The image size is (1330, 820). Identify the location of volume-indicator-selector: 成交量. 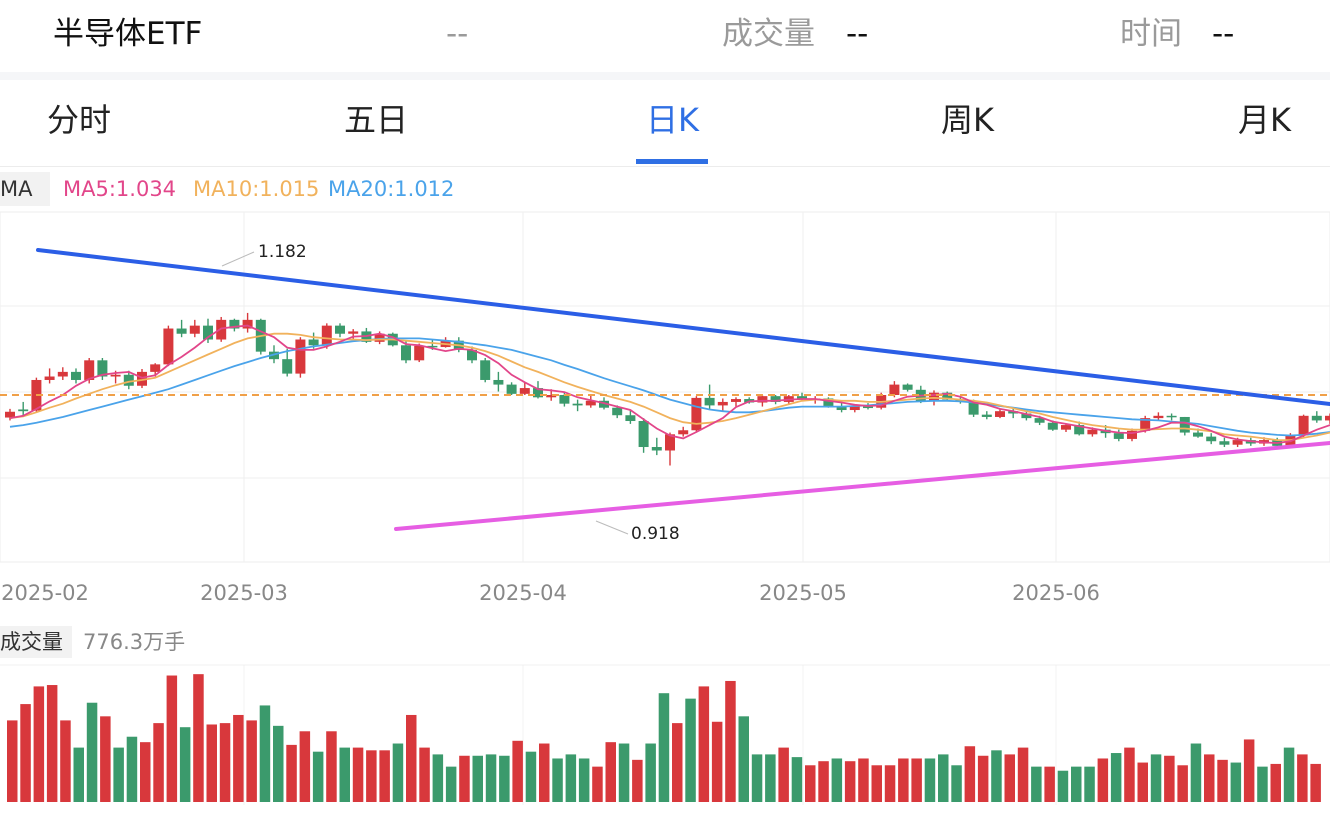
(36, 642).